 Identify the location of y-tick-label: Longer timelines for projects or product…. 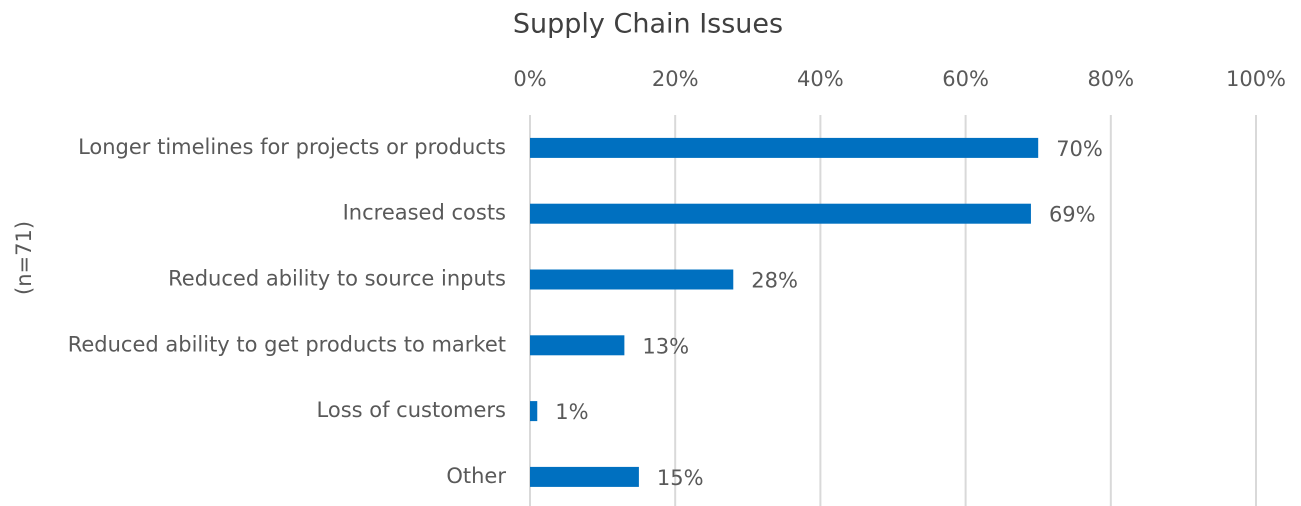
(292, 147).